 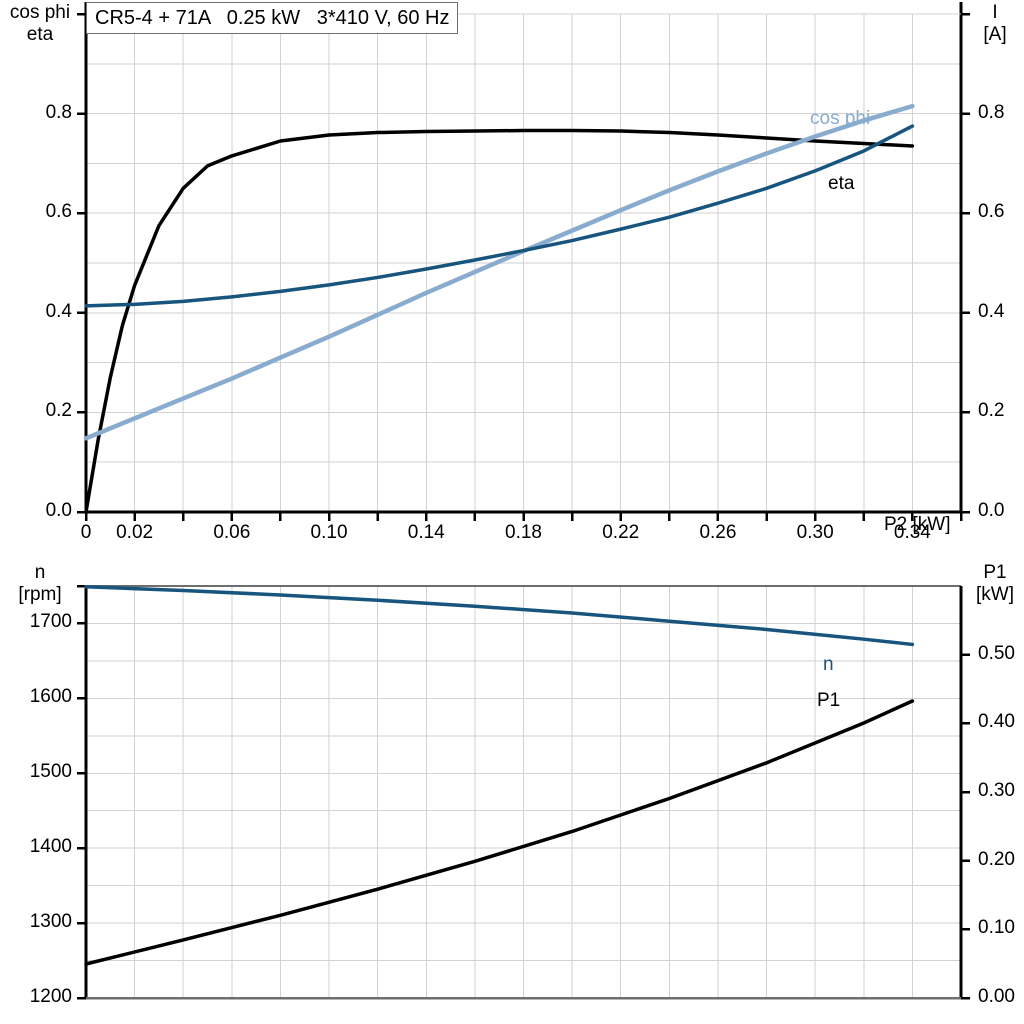 I want to click on lower-right-tick-label: 0.30, so click(x=996, y=790).